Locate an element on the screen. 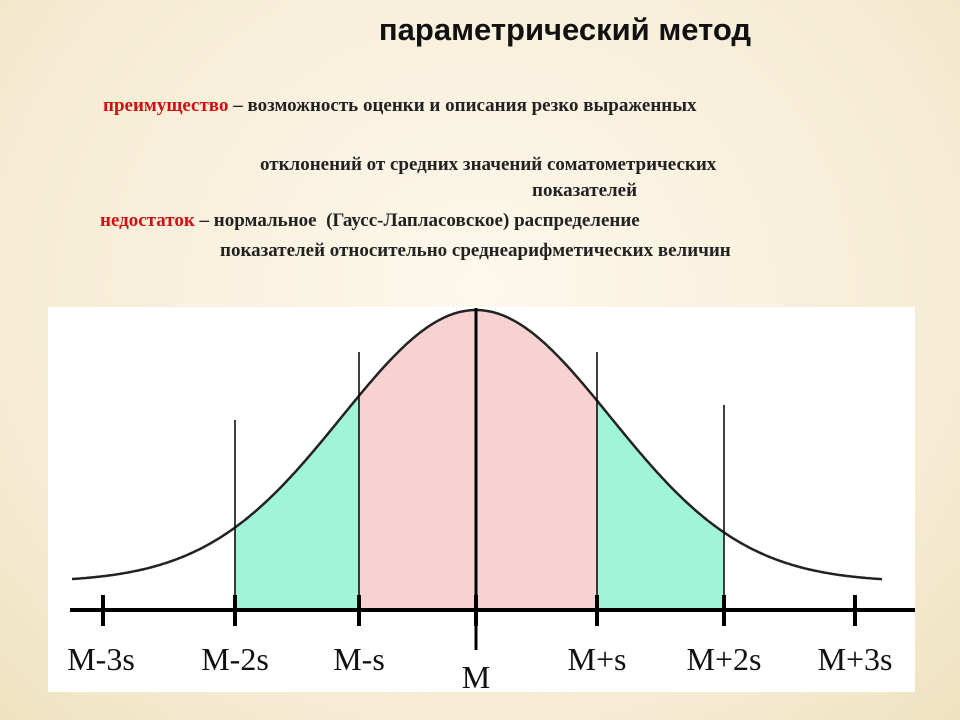 The width and height of the screenshot is (960, 720). tick-label: M+s is located at coordinates (597, 659).